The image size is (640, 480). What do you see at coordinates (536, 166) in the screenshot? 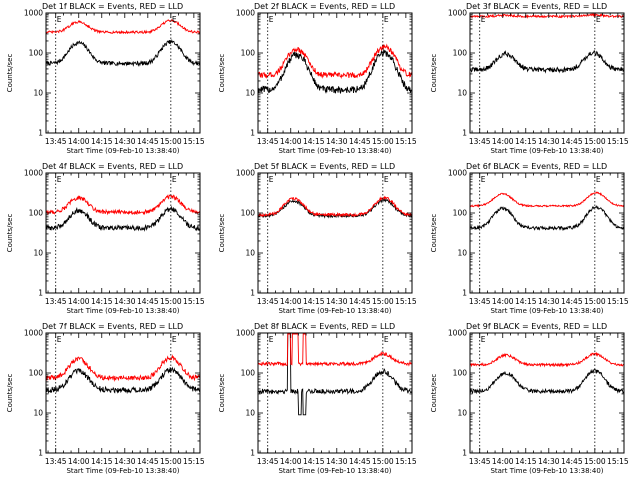
I see `chart-title: Det 6f BLACK = Events, RED = LLD` at bounding box center [536, 166].